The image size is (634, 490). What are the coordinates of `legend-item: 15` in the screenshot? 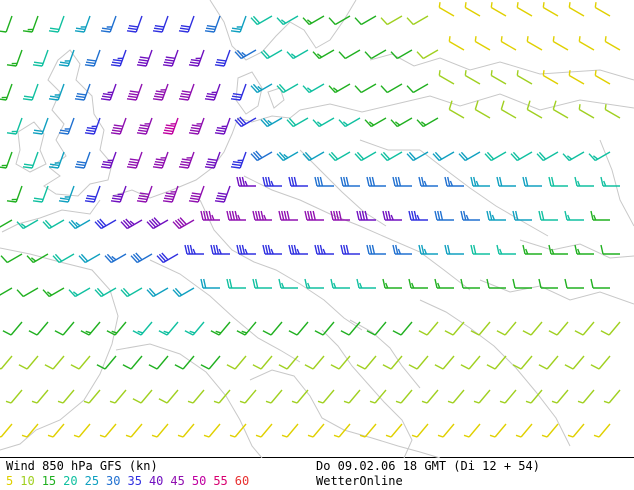 It's located at (49, 481).